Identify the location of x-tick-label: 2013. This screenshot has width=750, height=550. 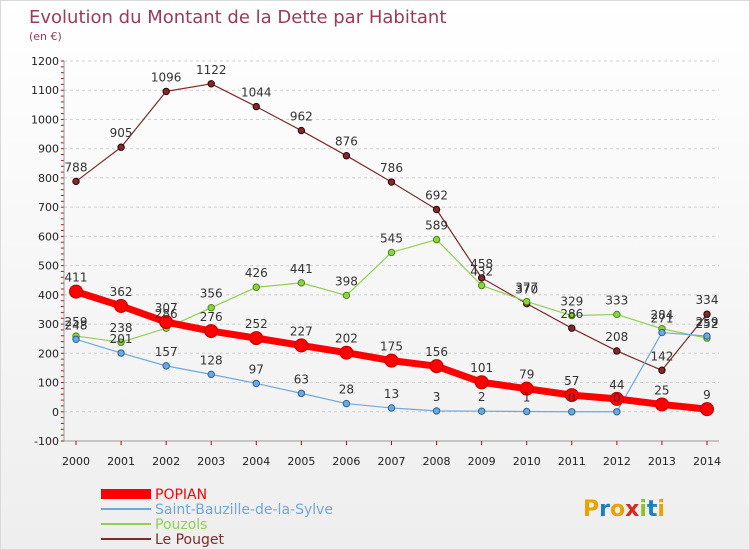
(662, 461).